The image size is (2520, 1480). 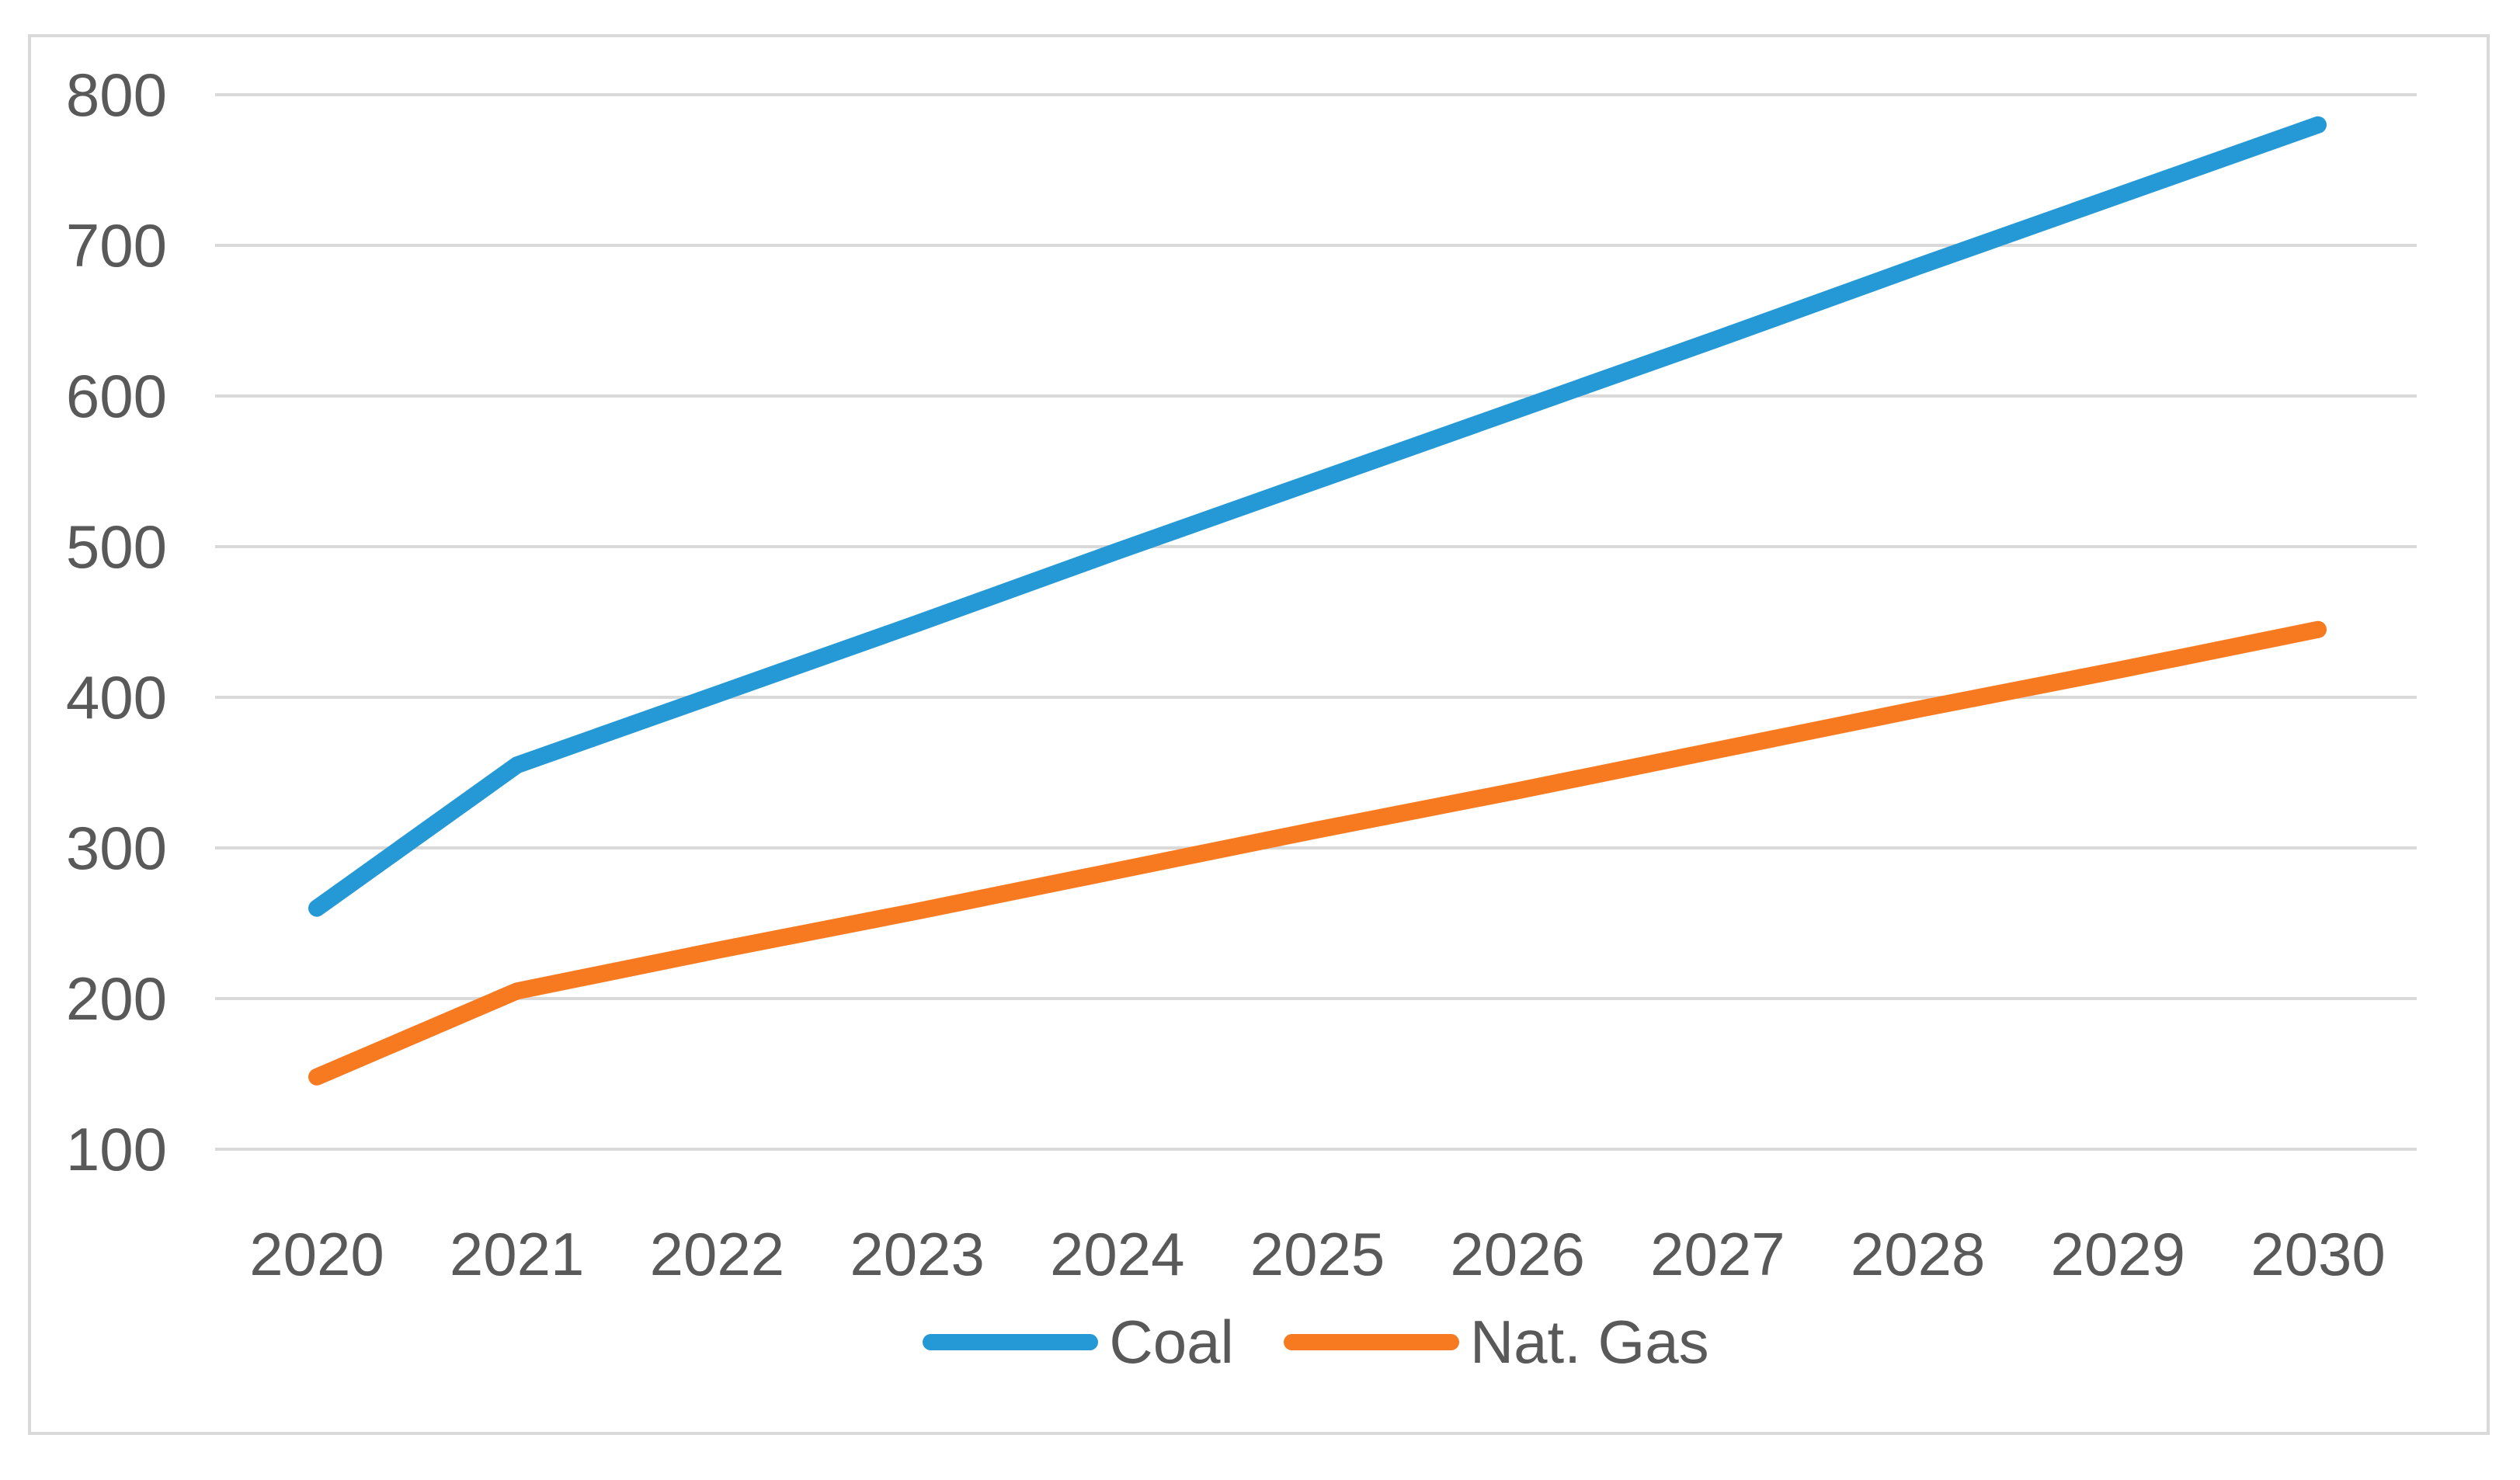 I want to click on x-tick-label: 2024, so click(x=1117, y=1254).